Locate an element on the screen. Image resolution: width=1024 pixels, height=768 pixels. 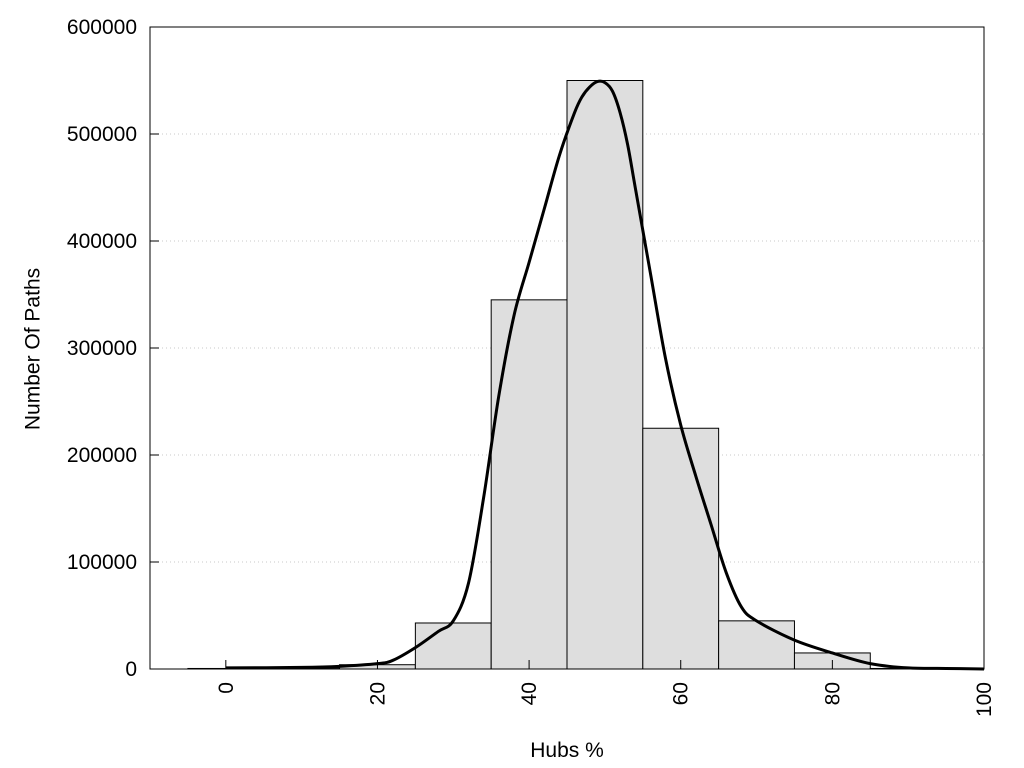
y-tick-label: 100000 is located at coordinates (102, 562).